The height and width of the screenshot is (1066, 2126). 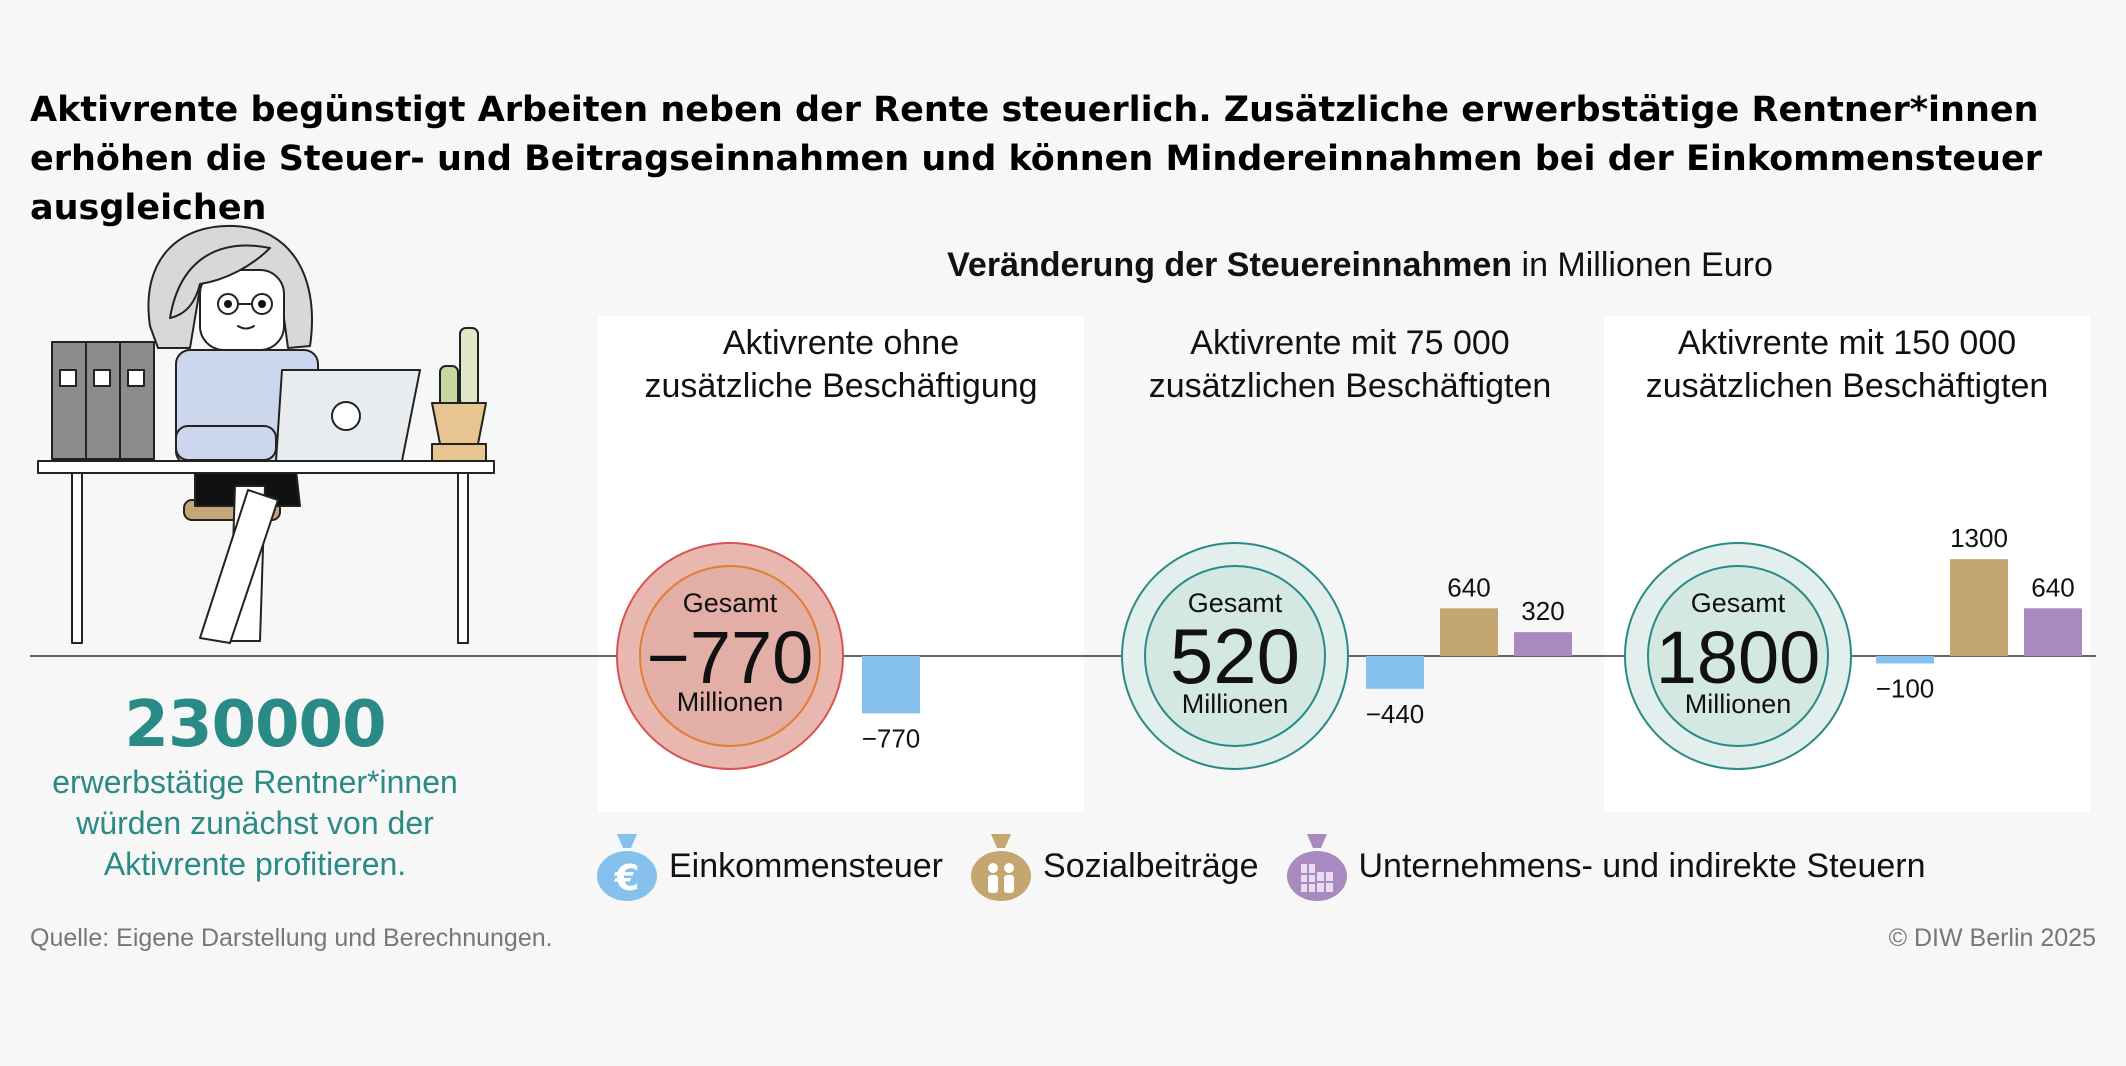 What do you see at coordinates (255, 725) in the screenshot?
I see `big-number: 230000` at bounding box center [255, 725].